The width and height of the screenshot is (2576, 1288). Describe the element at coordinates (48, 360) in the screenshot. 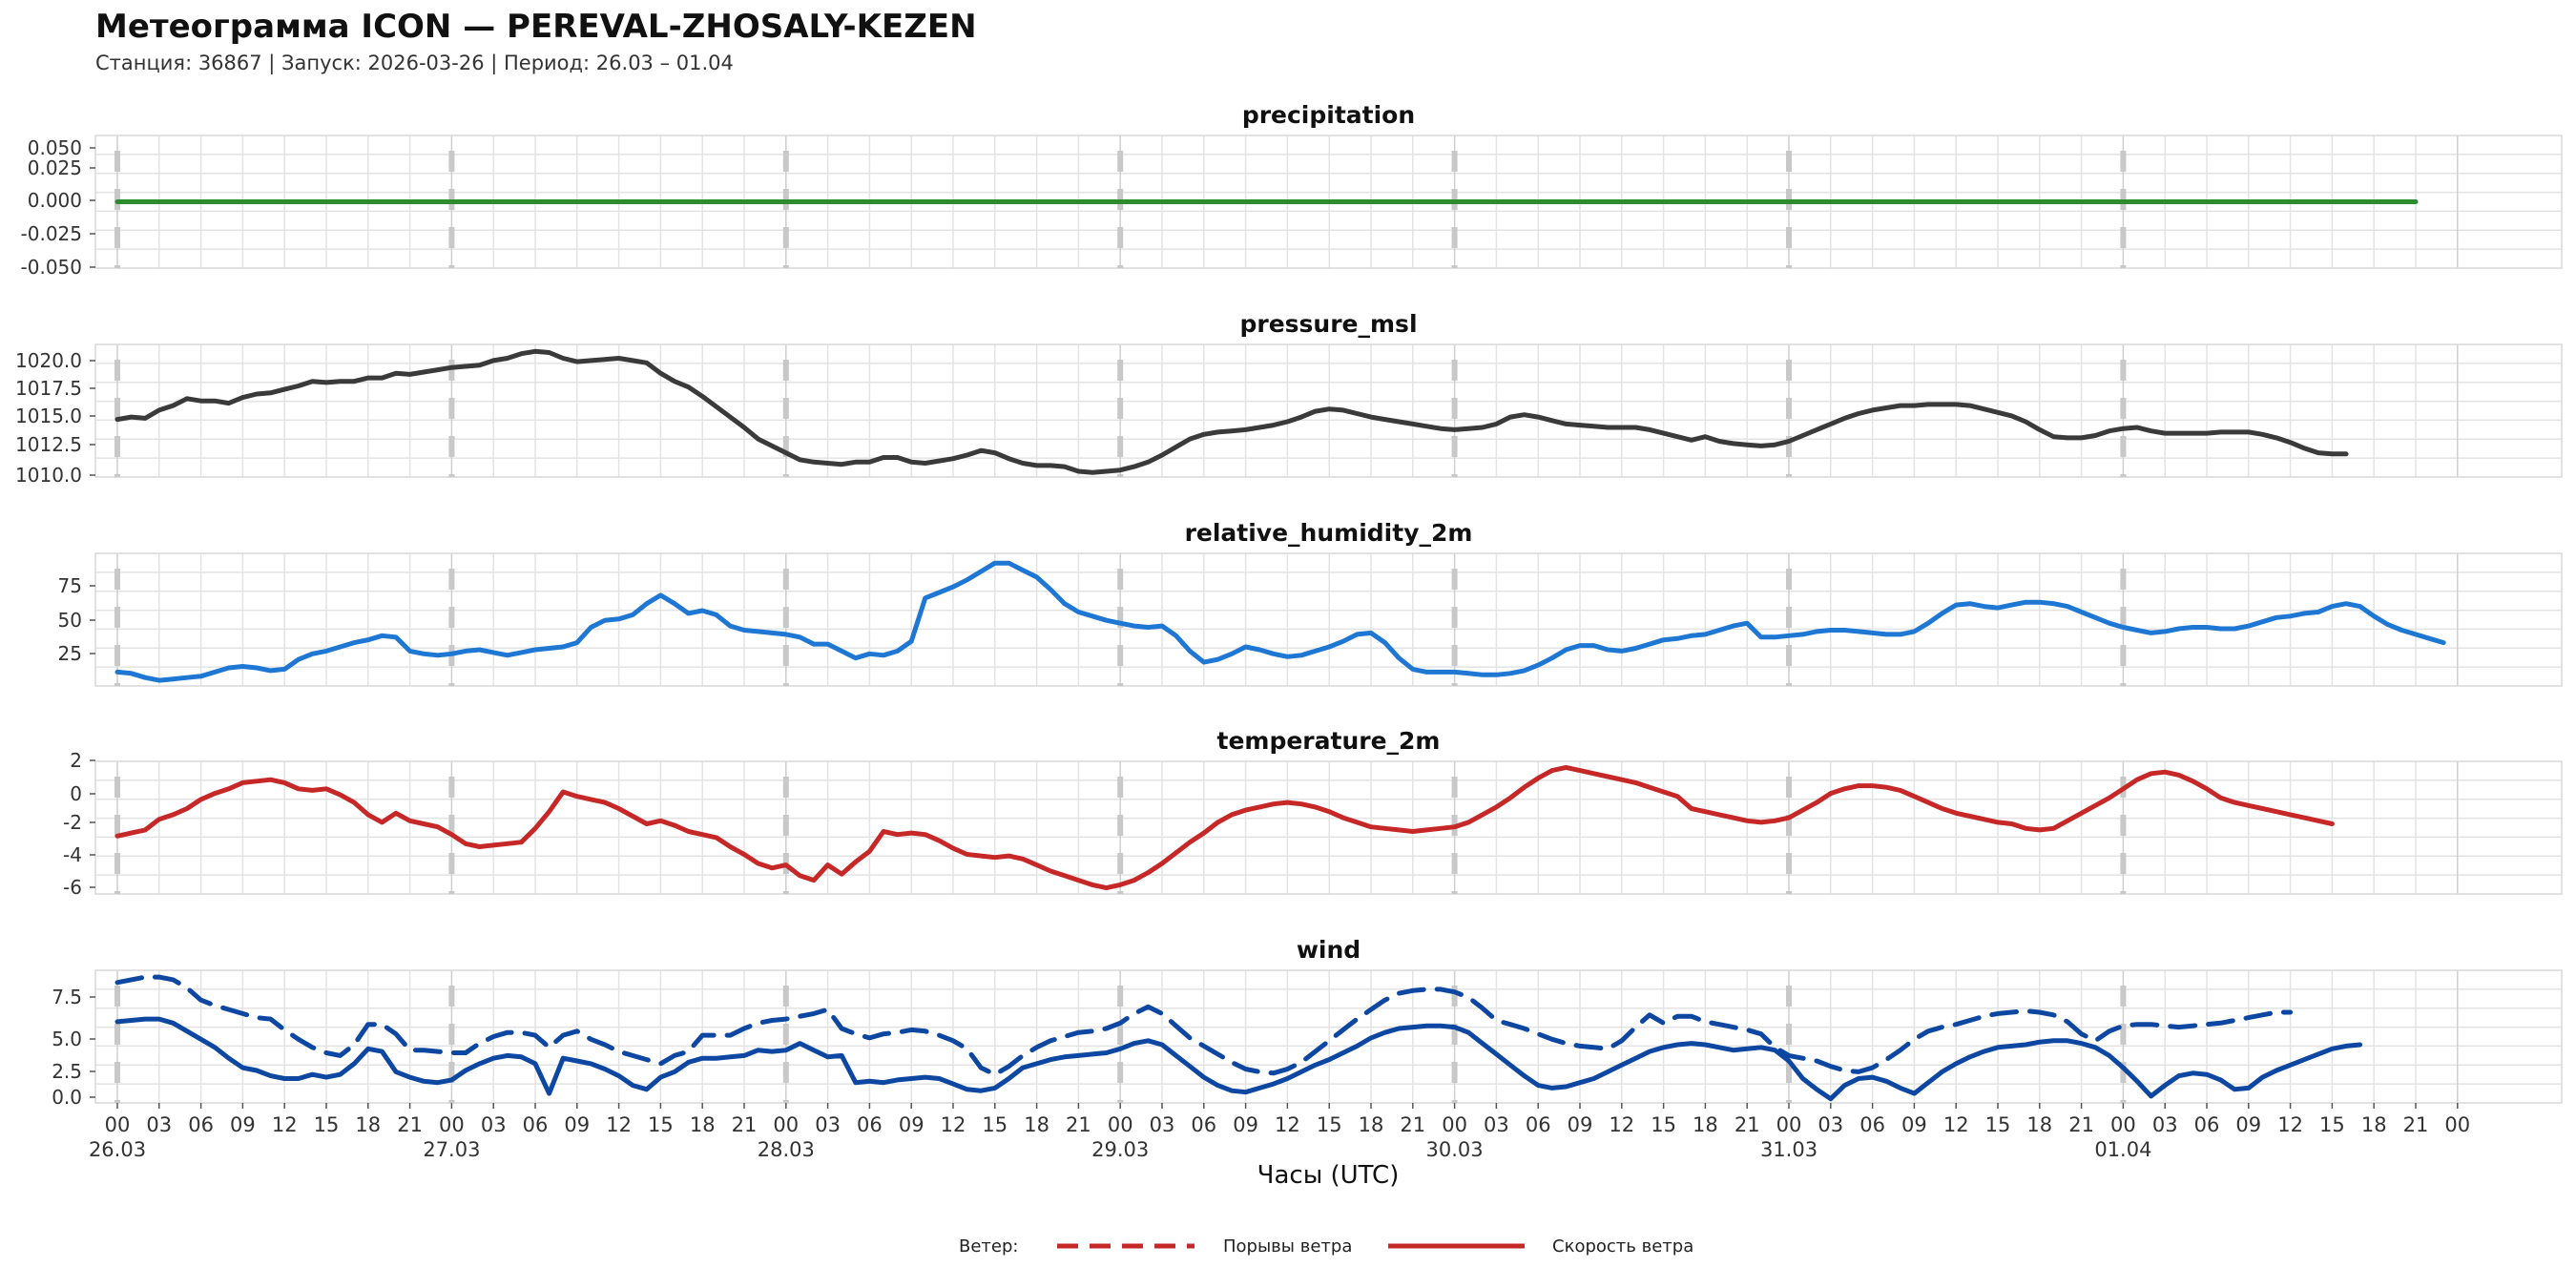

I see `y-tick-label: 1020.0` at that location.